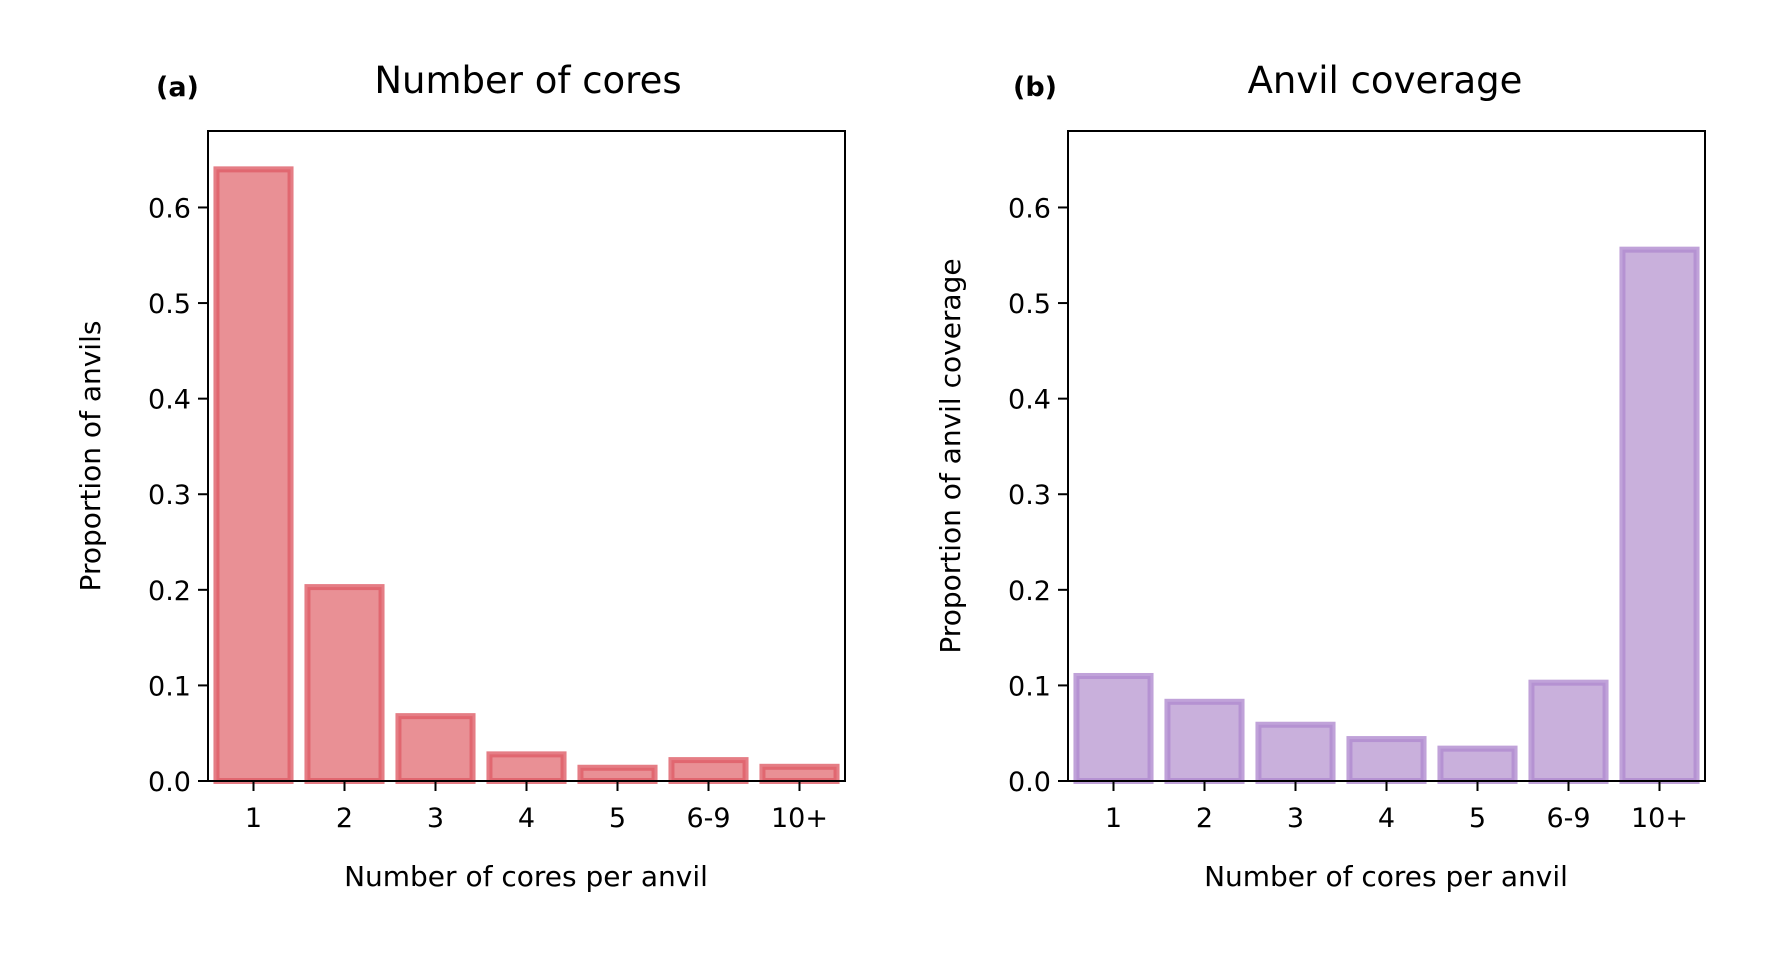 Image resolution: width=1769 pixels, height=964 pixels. I want to click on panel-label: (a), so click(177, 87).